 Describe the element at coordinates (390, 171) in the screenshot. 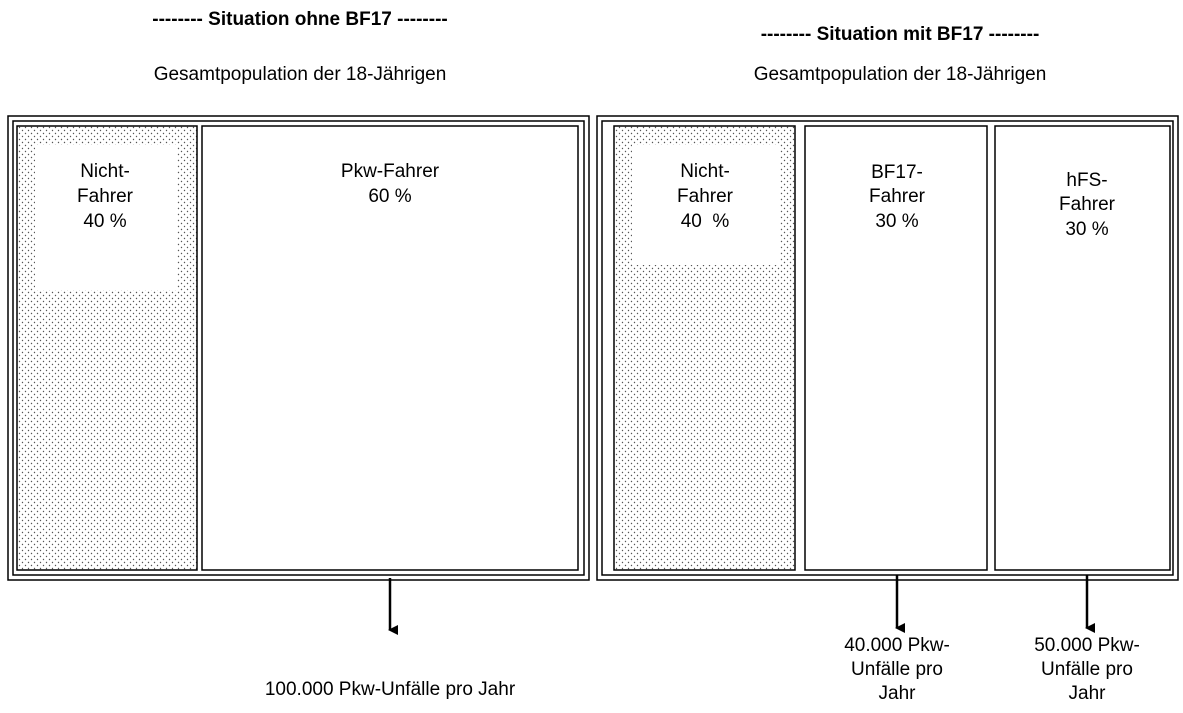

I see `box-label: Pkw-Fahrer` at that location.